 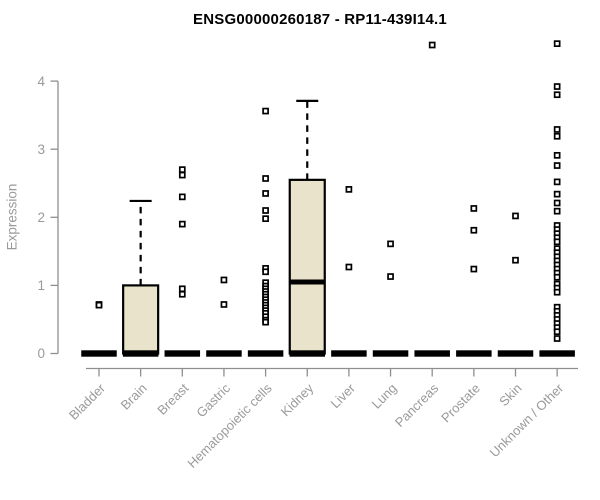 What do you see at coordinates (417, 405) in the screenshot?
I see `x-category-label: Pancreas` at bounding box center [417, 405].